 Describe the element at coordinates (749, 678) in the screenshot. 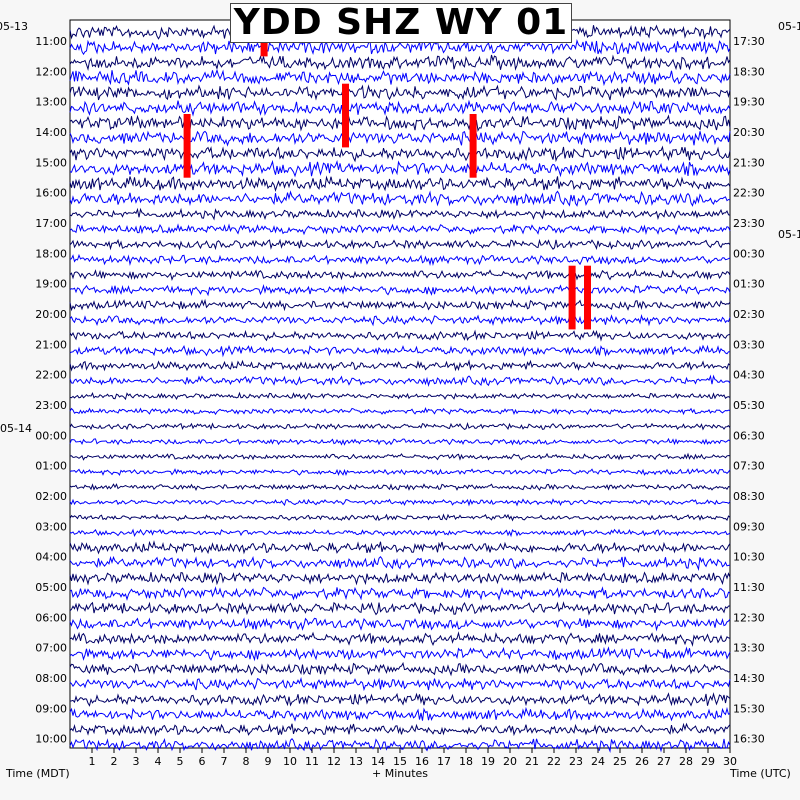

I see `right-hour-label: 14:30` at that location.